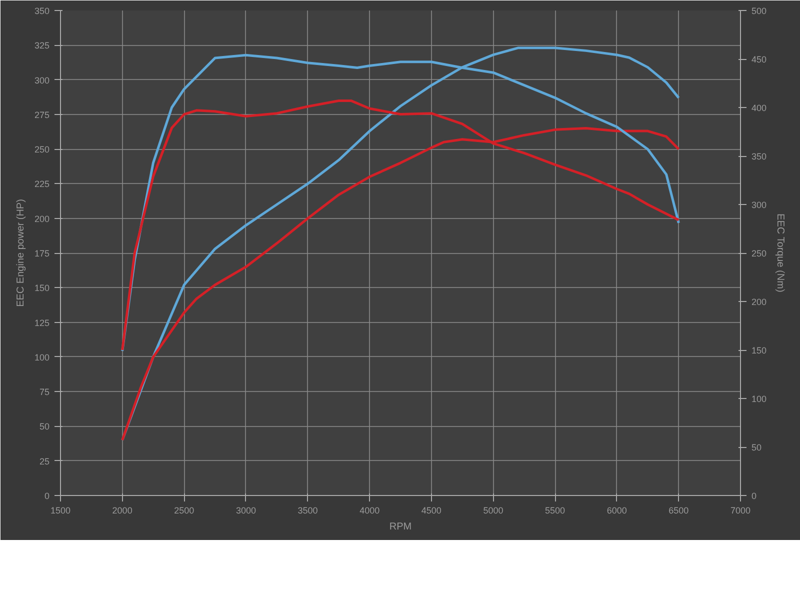 This screenshot has width=800, height=600. I want to click on x-tick-label: 4000, so click(370, 511).